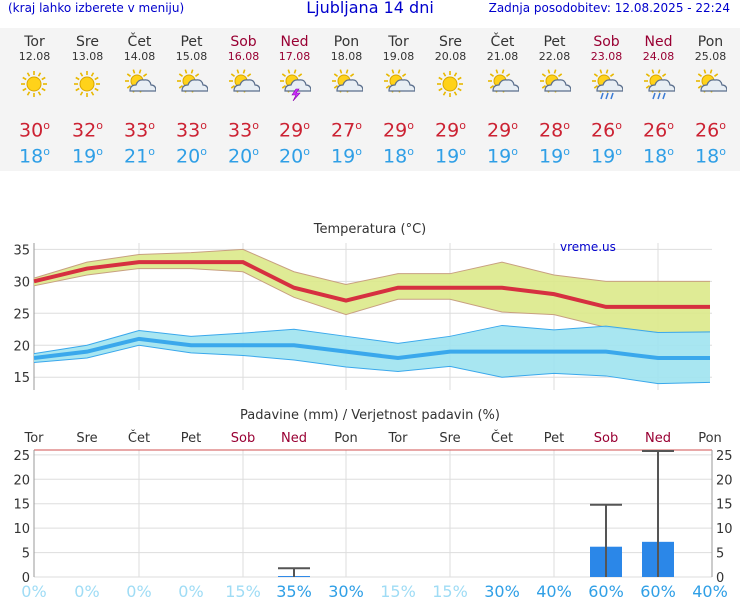 The image size is (740, 600). I want to click on y-tick-label: 35, so click(21, 250).